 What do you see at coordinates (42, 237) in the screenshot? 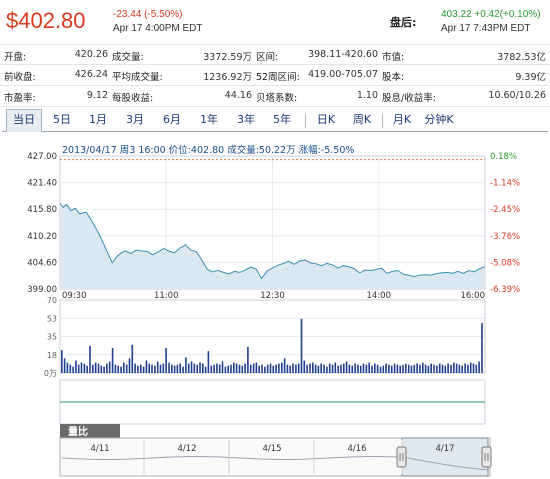
I see `price-tick-label: 410.20` at bounding box center [42, 237].